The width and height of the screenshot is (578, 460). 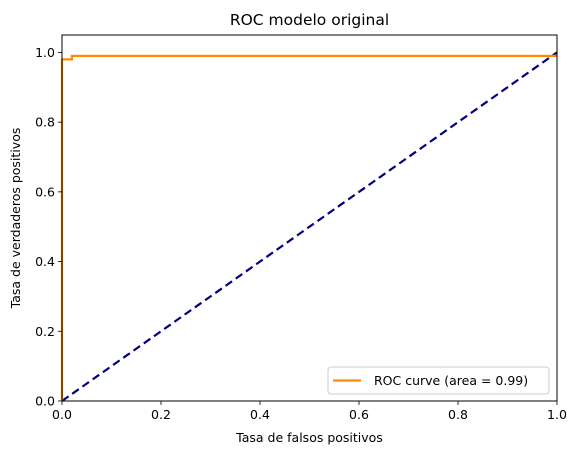 I want to click on y-tick-label: 0.4, so click(x=45, y=261).